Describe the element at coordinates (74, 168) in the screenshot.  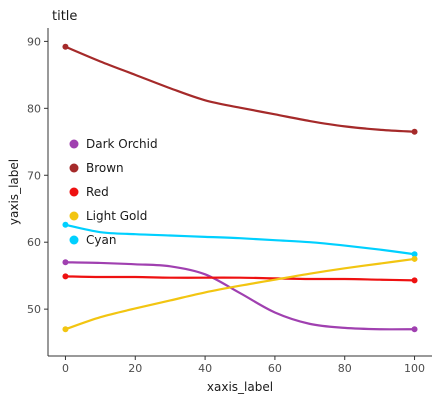
I see `legend-marker-brown` at that location.